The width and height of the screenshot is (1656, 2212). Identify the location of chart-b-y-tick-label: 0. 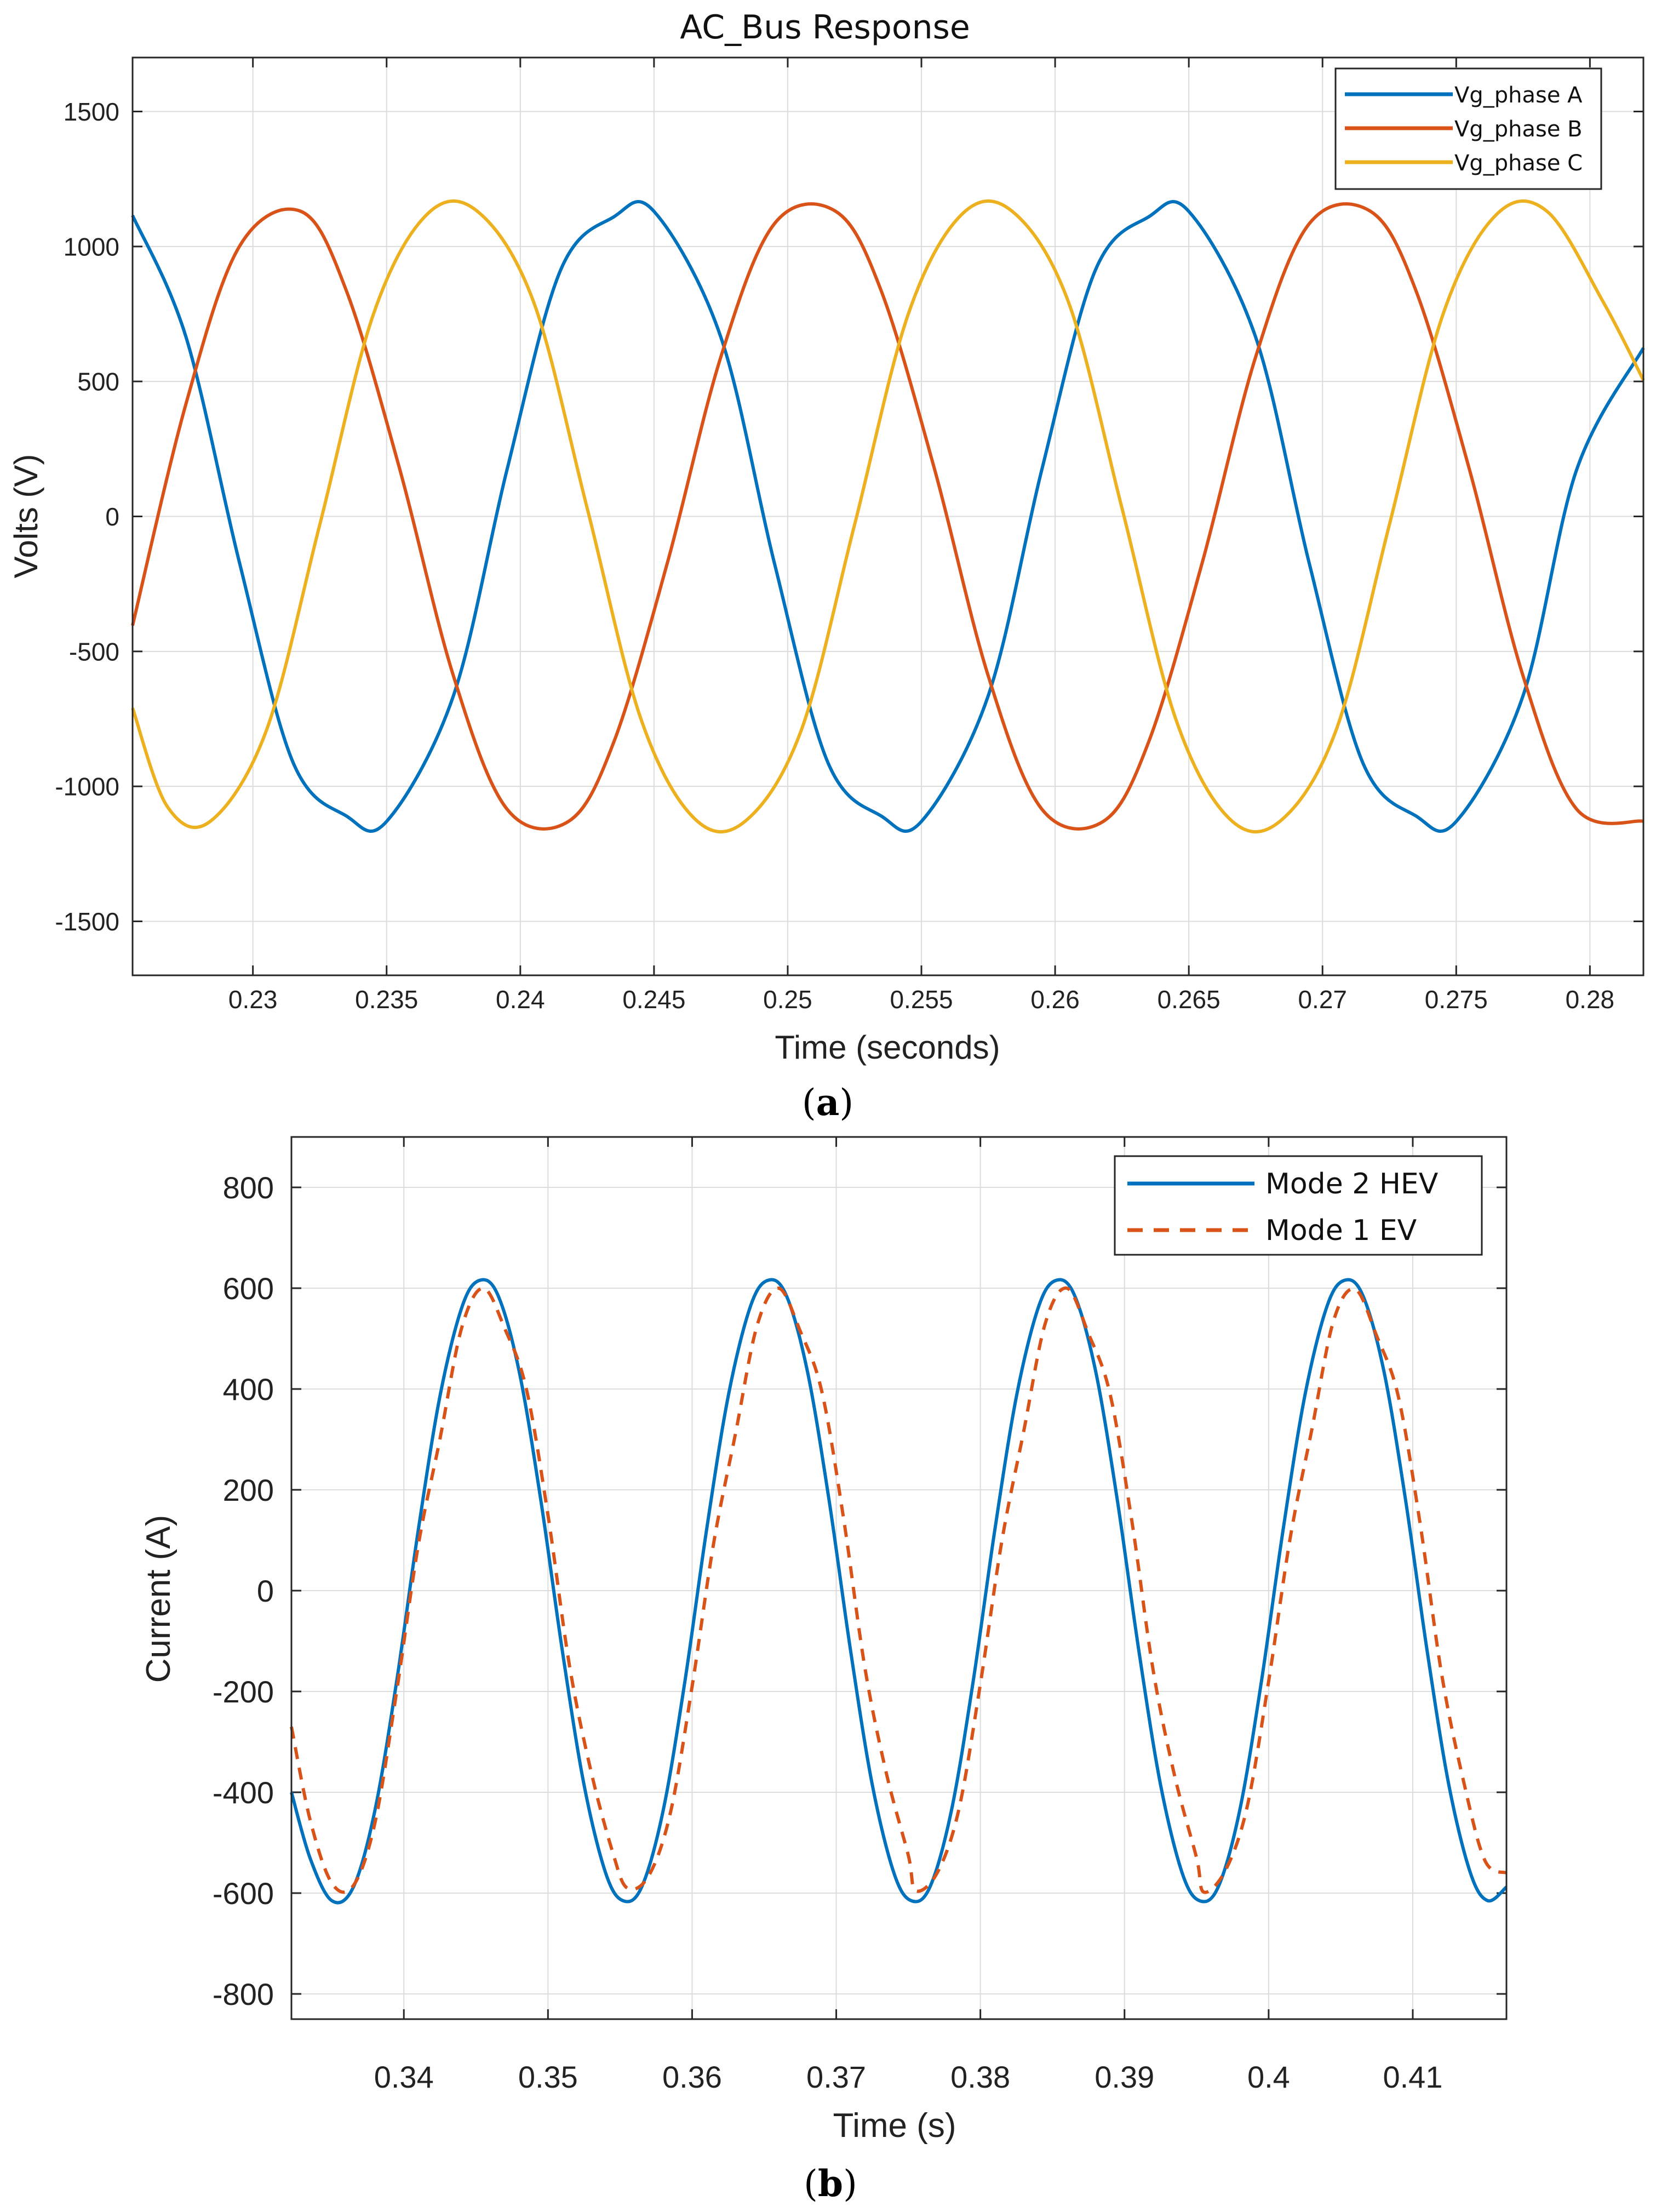
(265, 1591).